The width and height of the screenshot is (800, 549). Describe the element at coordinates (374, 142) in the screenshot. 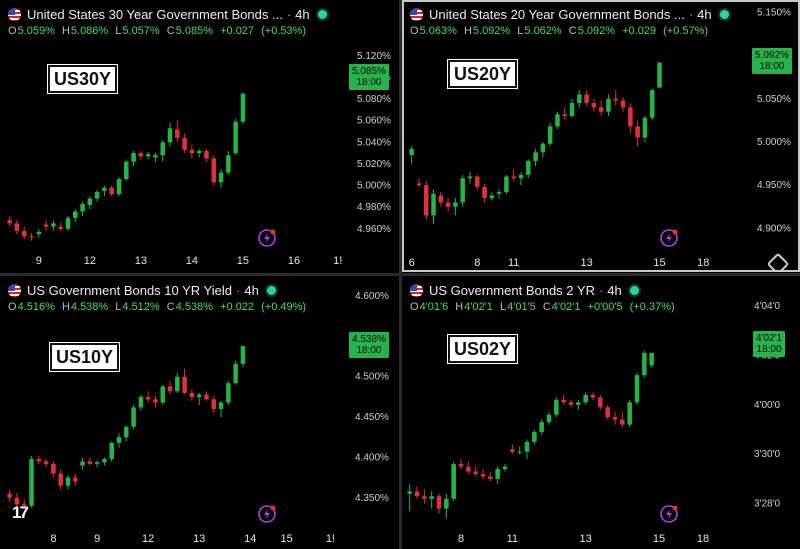

I see `y-tick-label: 5.040%` at that location.